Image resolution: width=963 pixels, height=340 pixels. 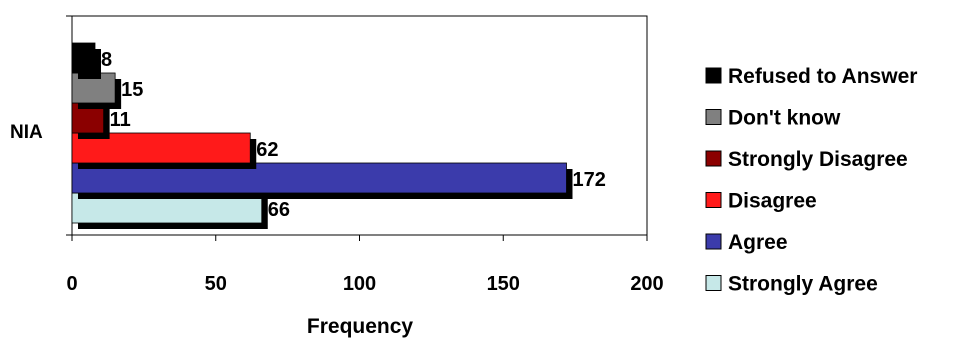 What do you see at coordinates (26, 132) in the screenshot?
I see `category-label: NIA` at bounding box center [26, 132].